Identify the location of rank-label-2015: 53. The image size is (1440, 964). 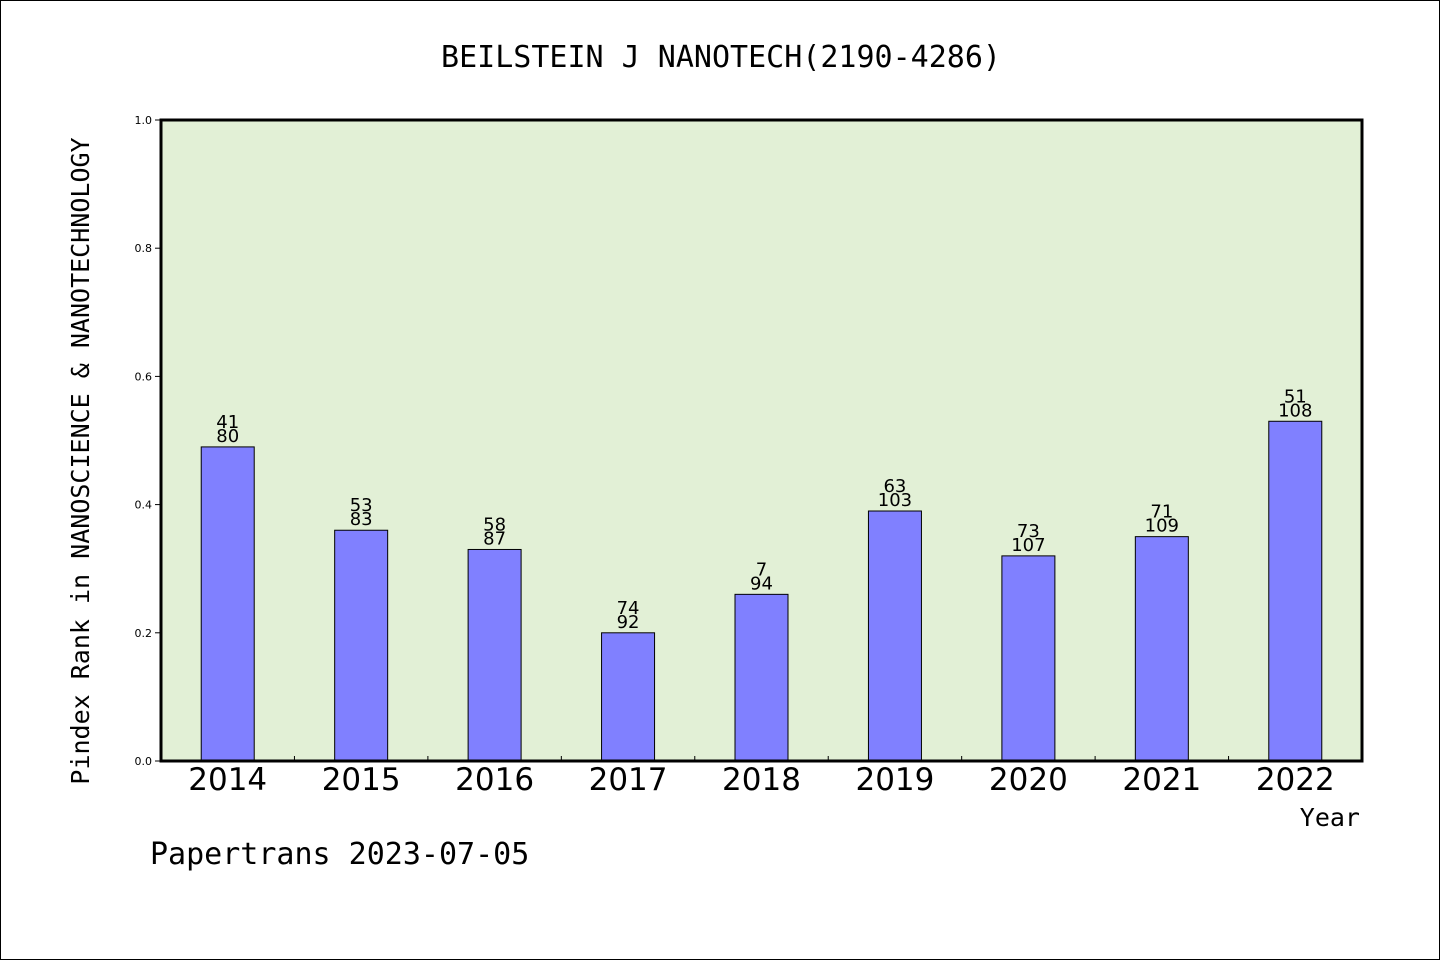
(361, 505).